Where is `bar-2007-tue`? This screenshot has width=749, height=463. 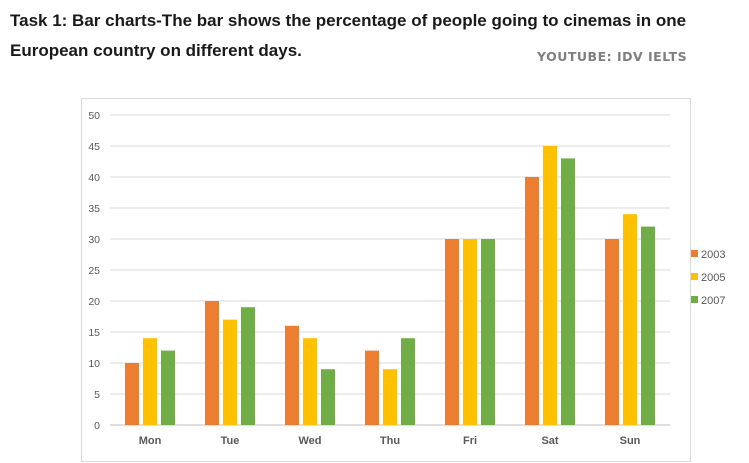 bar-2007-tue is located at coordinates (248, 366).